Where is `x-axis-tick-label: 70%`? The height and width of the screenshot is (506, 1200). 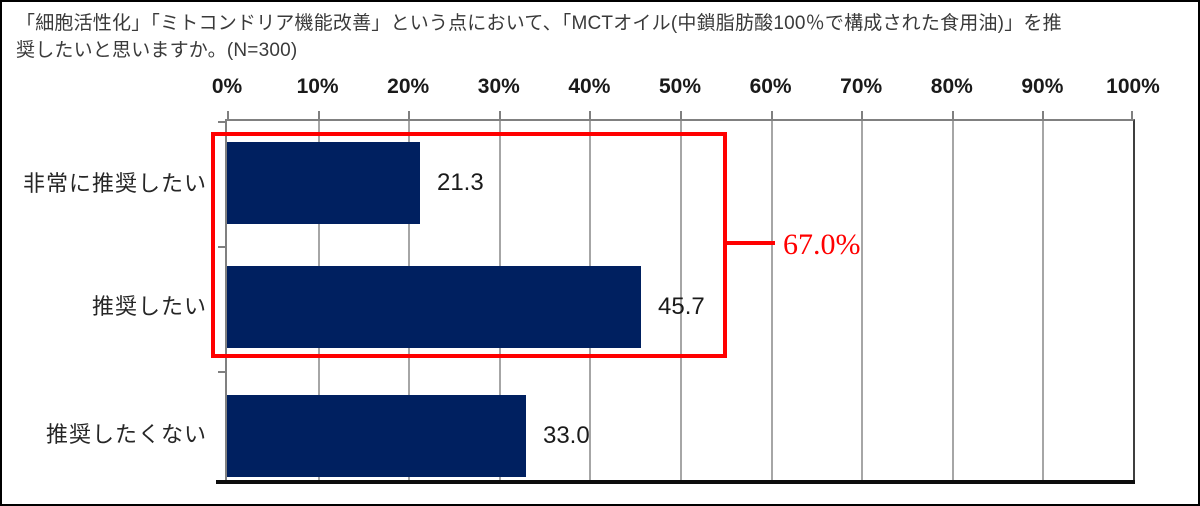 x-axis-tick-label: 70% is located at coordinates (861, 86).